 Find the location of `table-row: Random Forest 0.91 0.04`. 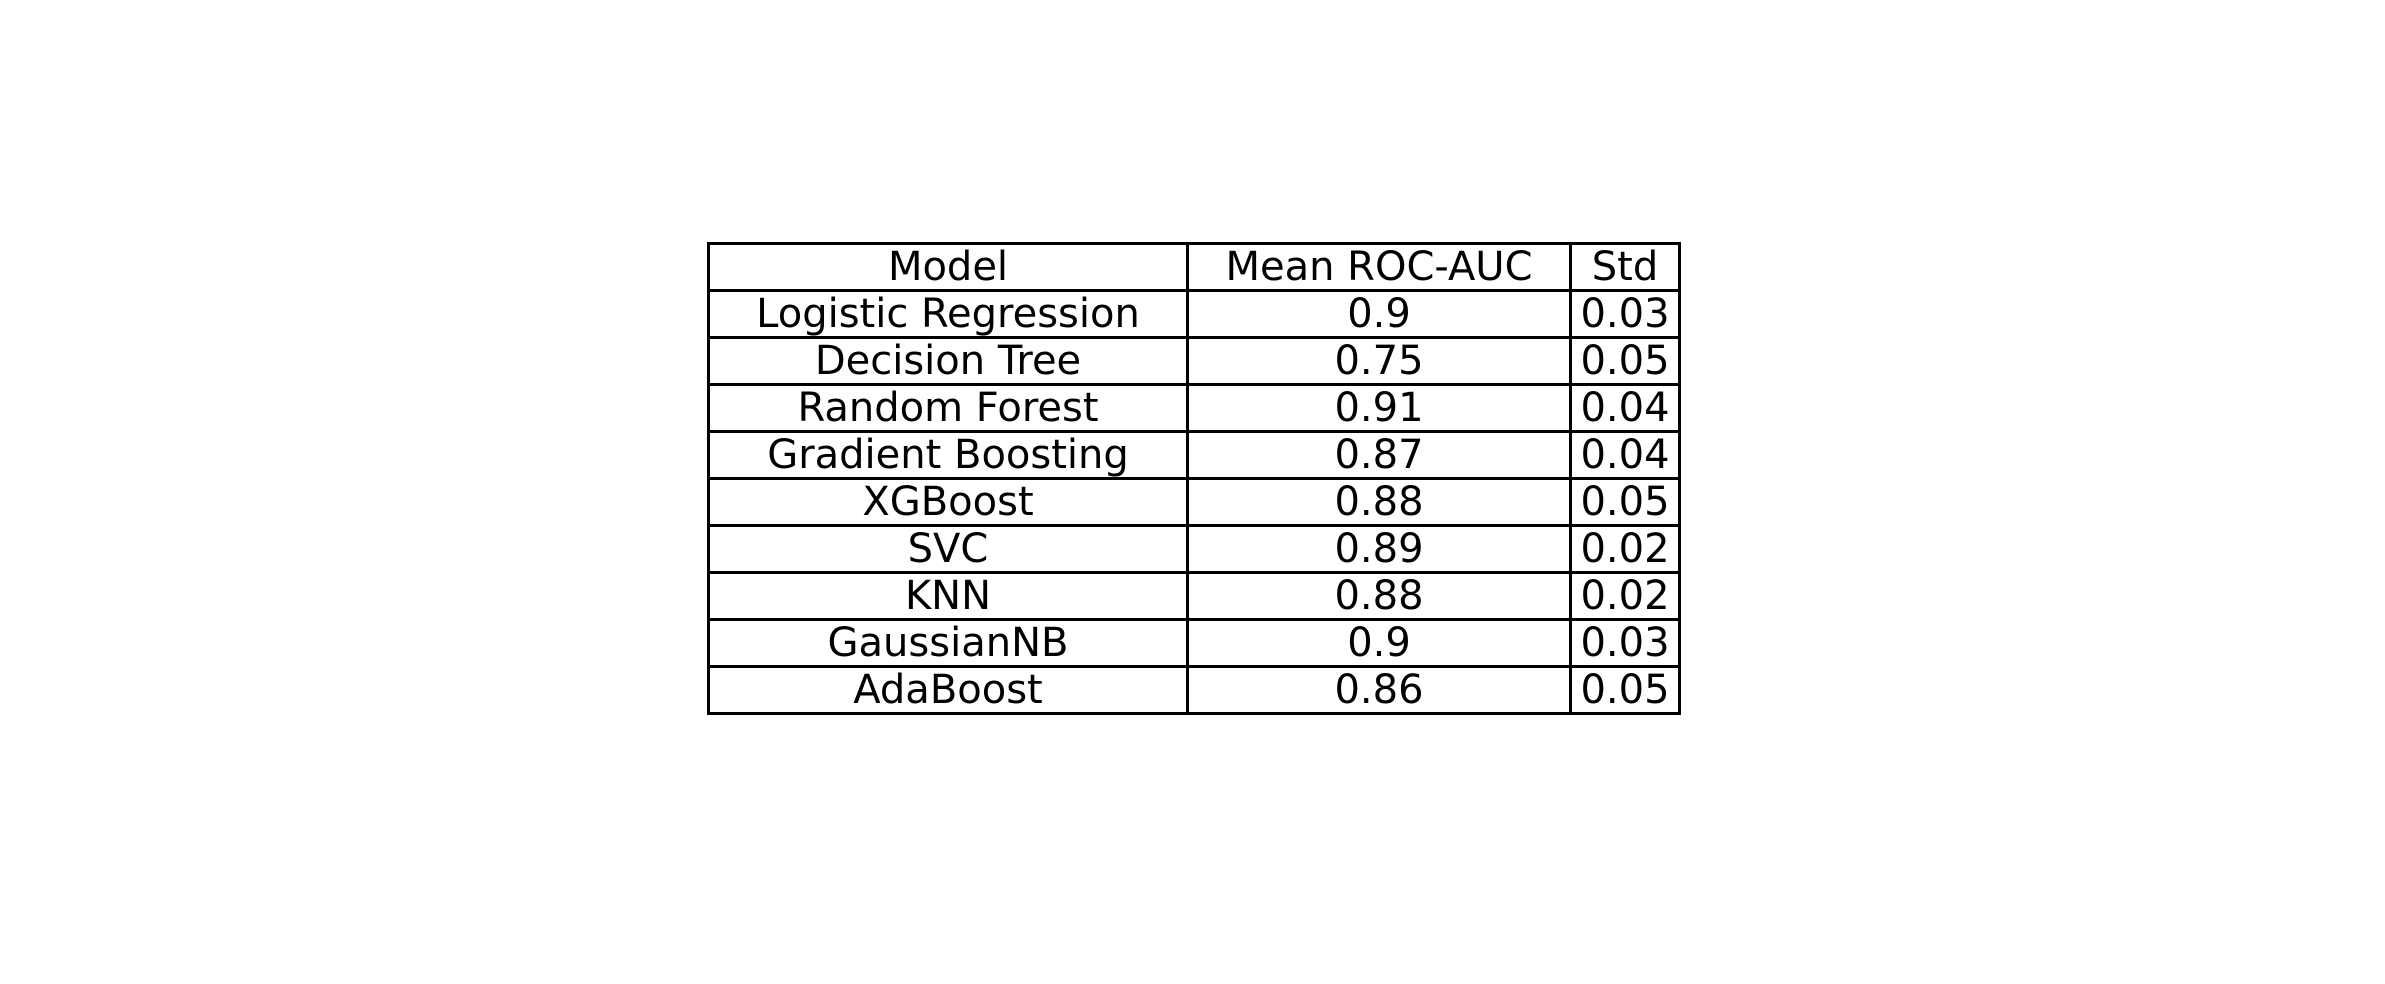

table-row: Random Forest 0.91 0.04 is located at coordinates (1194, 408).